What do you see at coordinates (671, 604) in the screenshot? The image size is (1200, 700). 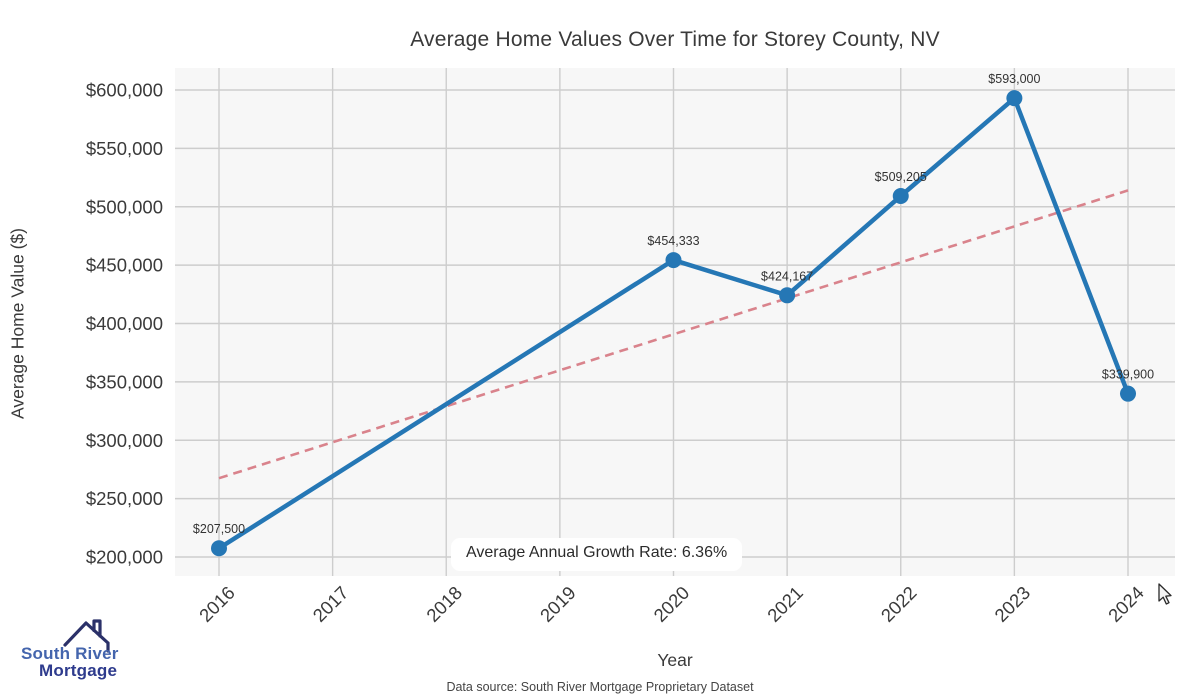 I see `x-tick-label: 2020` at bounding box center [671, 604].